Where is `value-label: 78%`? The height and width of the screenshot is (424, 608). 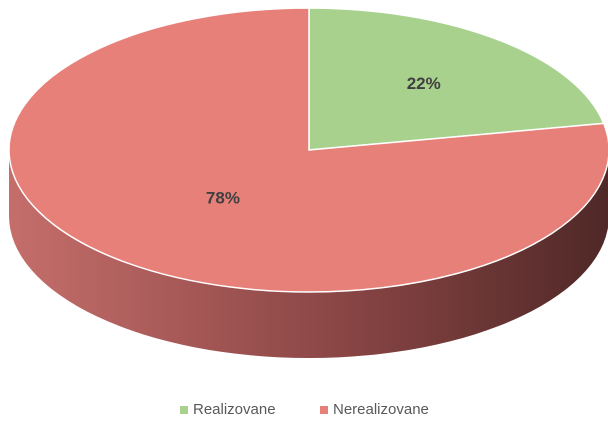 value-label: 78% is located at coordinates (223, 198).